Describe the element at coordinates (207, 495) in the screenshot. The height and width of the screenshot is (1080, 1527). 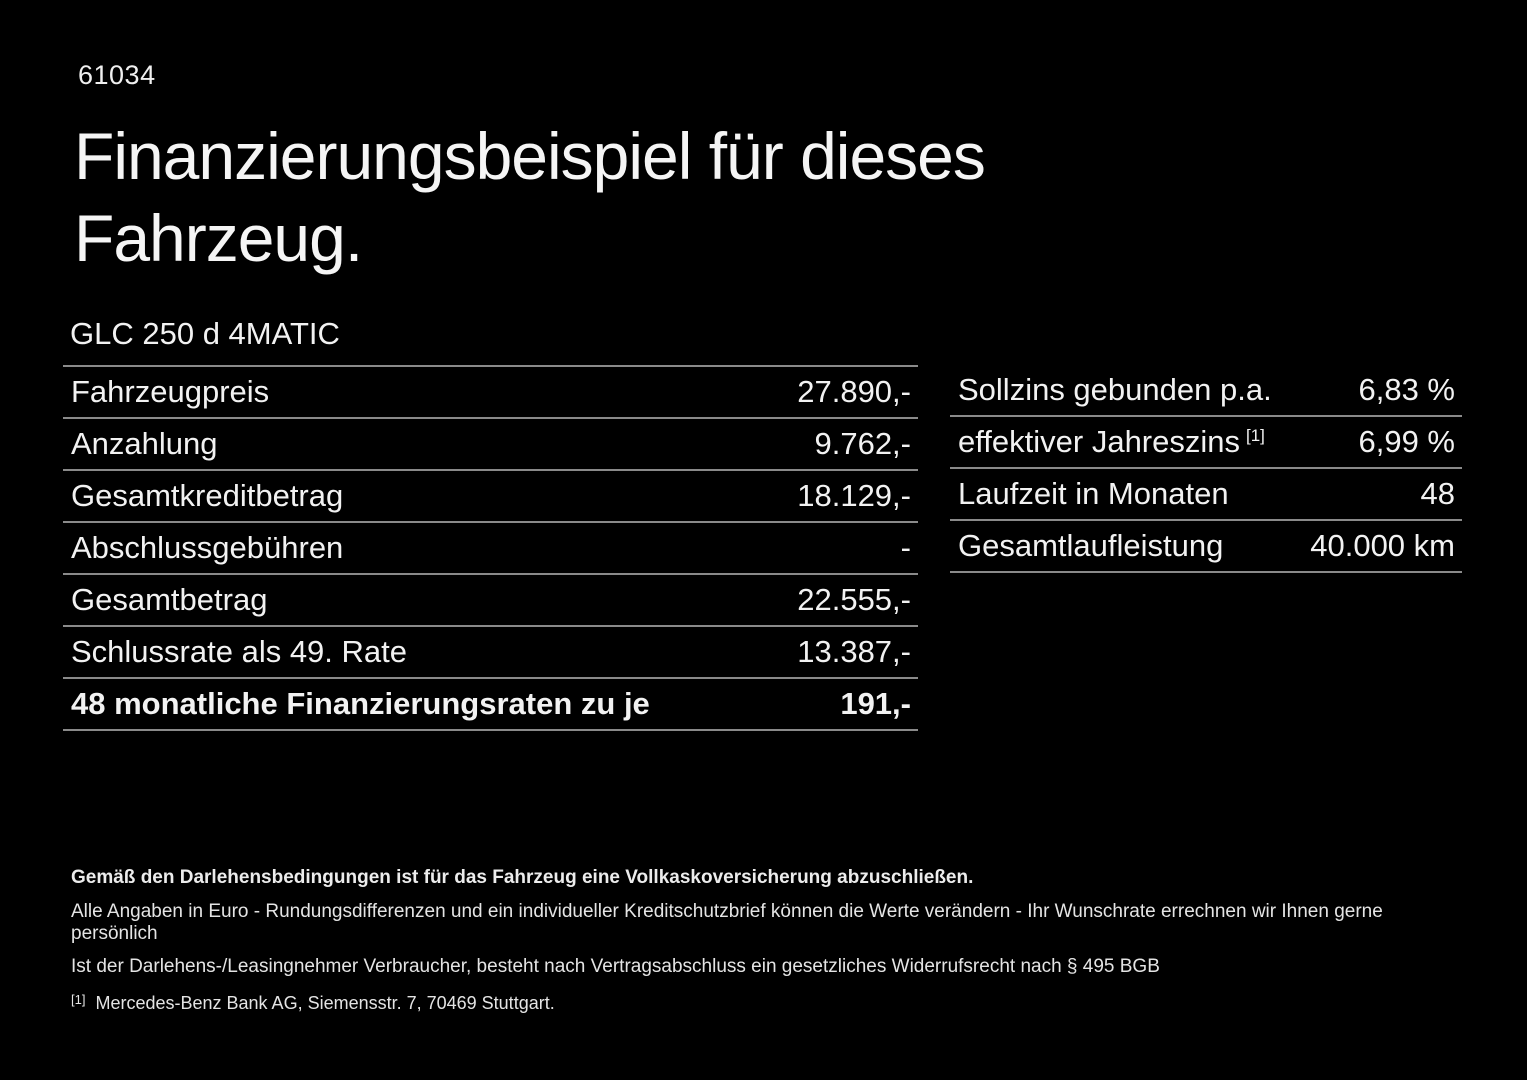
I see `row-label: Gesamtkreditbetrag` at that location.